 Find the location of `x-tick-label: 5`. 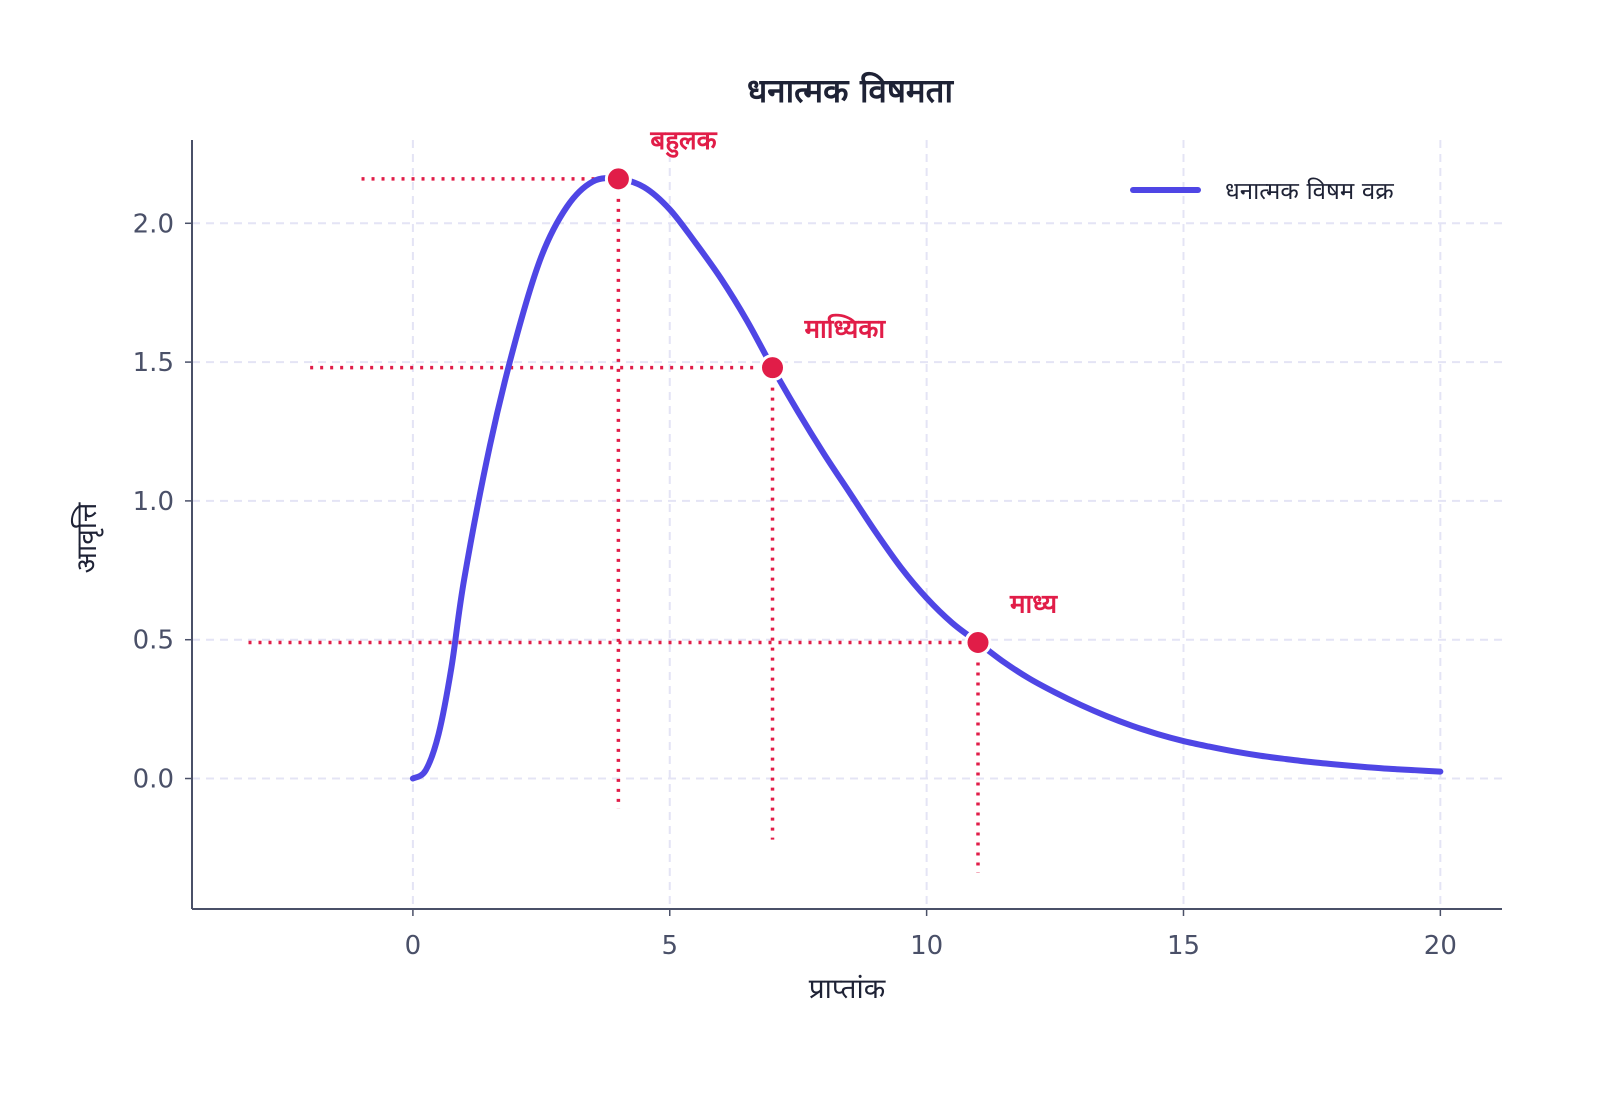

x-tick-label: 5 is located at coordinates (669, 946).